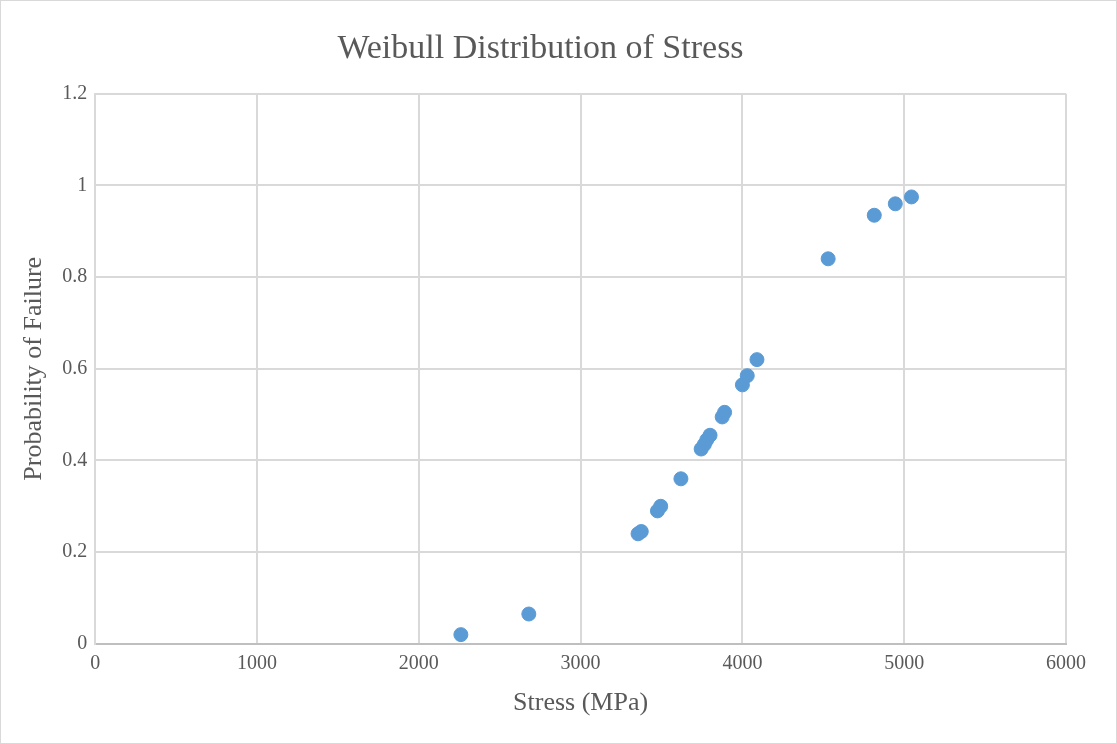 The width and height of the screenshot is (1117, 744). What do you see at coordinates (82, 183) in the screenshot?
I see `y-tick-label: 1` at bounding box center [82, 183].